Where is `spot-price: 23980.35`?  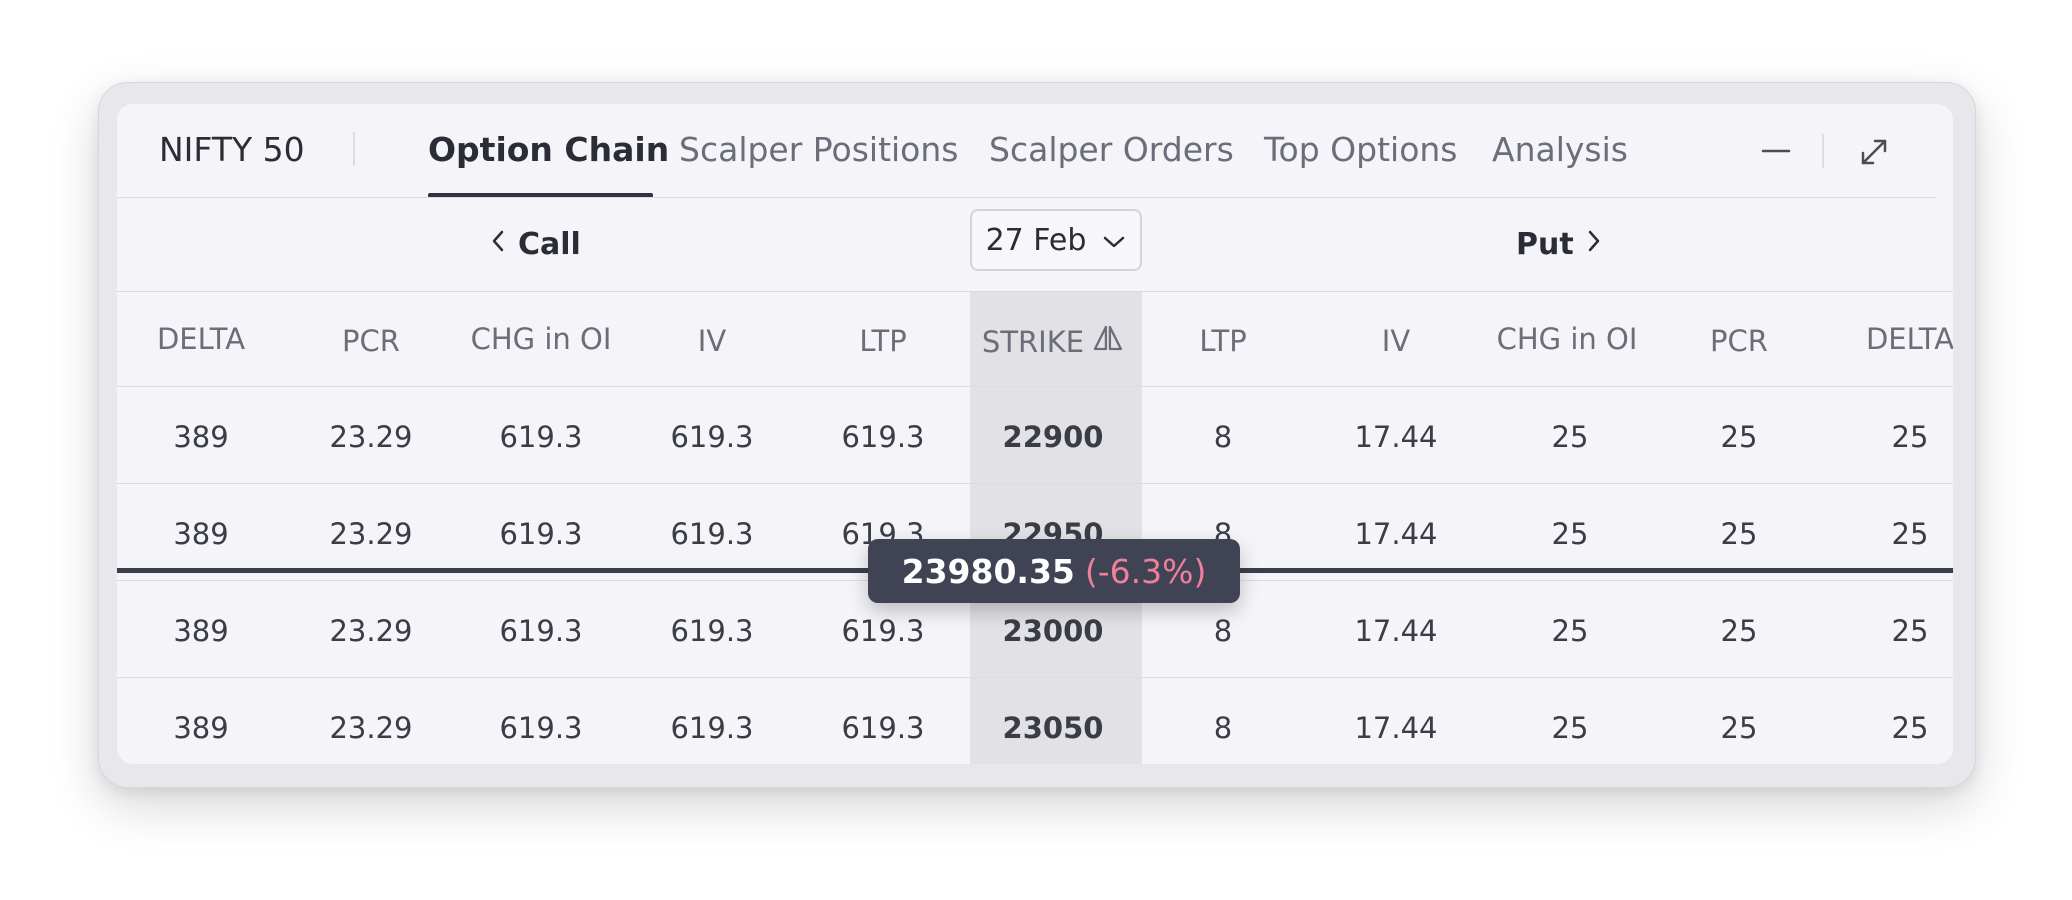
spot-price: 23980.35 is located at coordinates (988, 571).